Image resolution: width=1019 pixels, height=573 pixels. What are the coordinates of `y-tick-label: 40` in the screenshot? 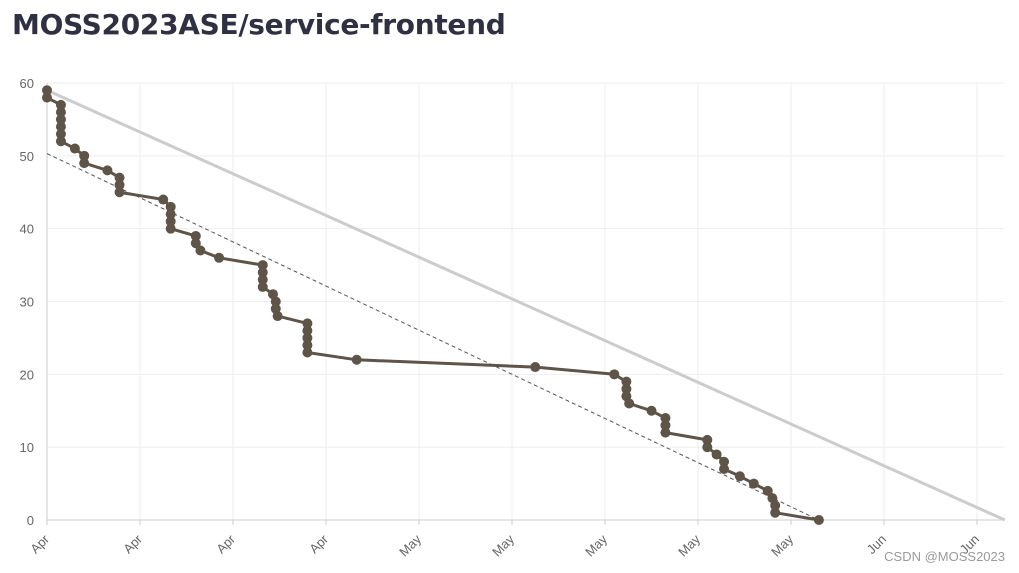 It's located at (27, 229).